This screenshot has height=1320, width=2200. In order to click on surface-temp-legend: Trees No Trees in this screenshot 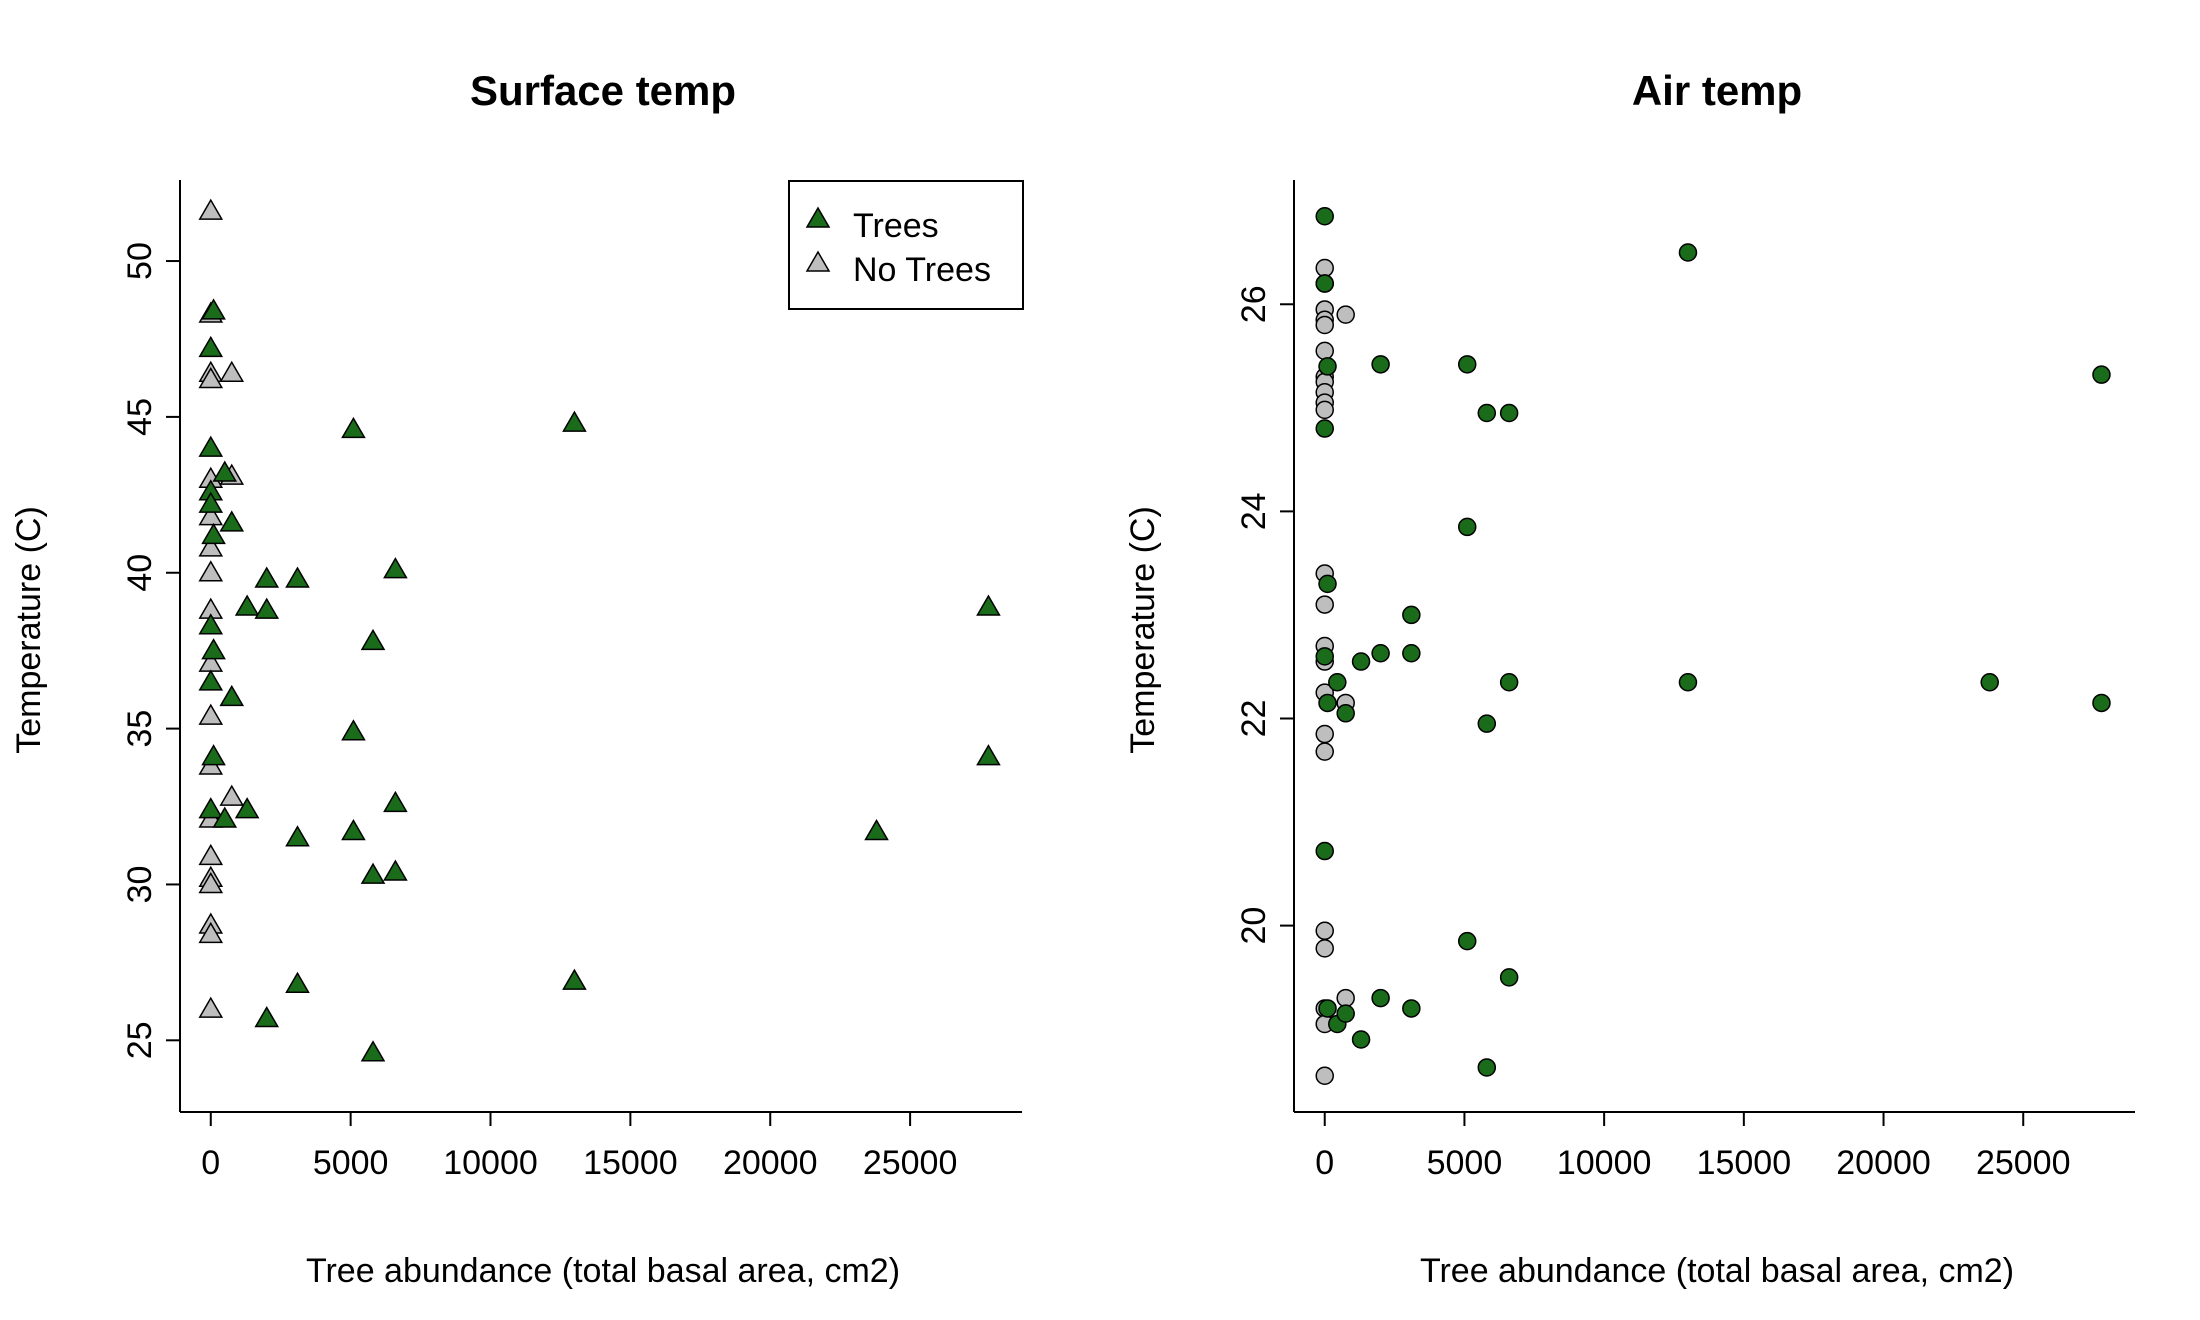, I will do `click(906, 245)`.